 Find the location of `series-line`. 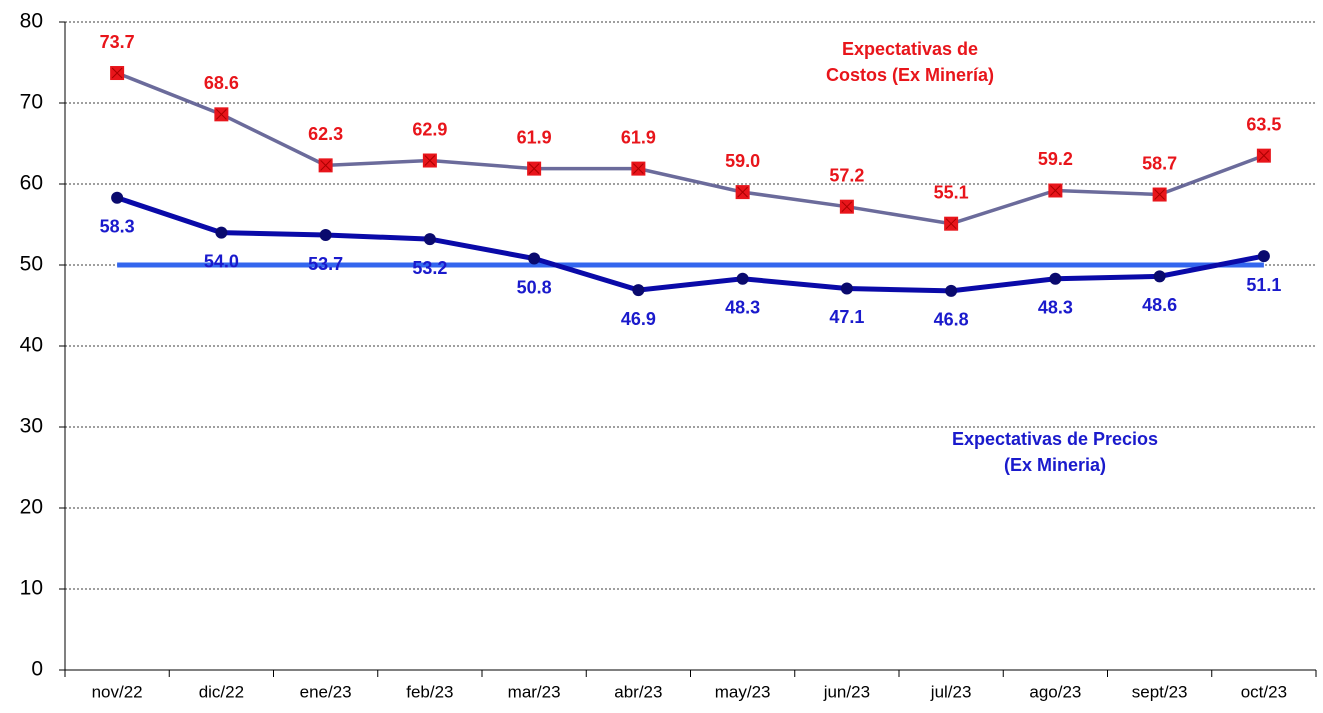

series-line is located at coordinates (690, 244).